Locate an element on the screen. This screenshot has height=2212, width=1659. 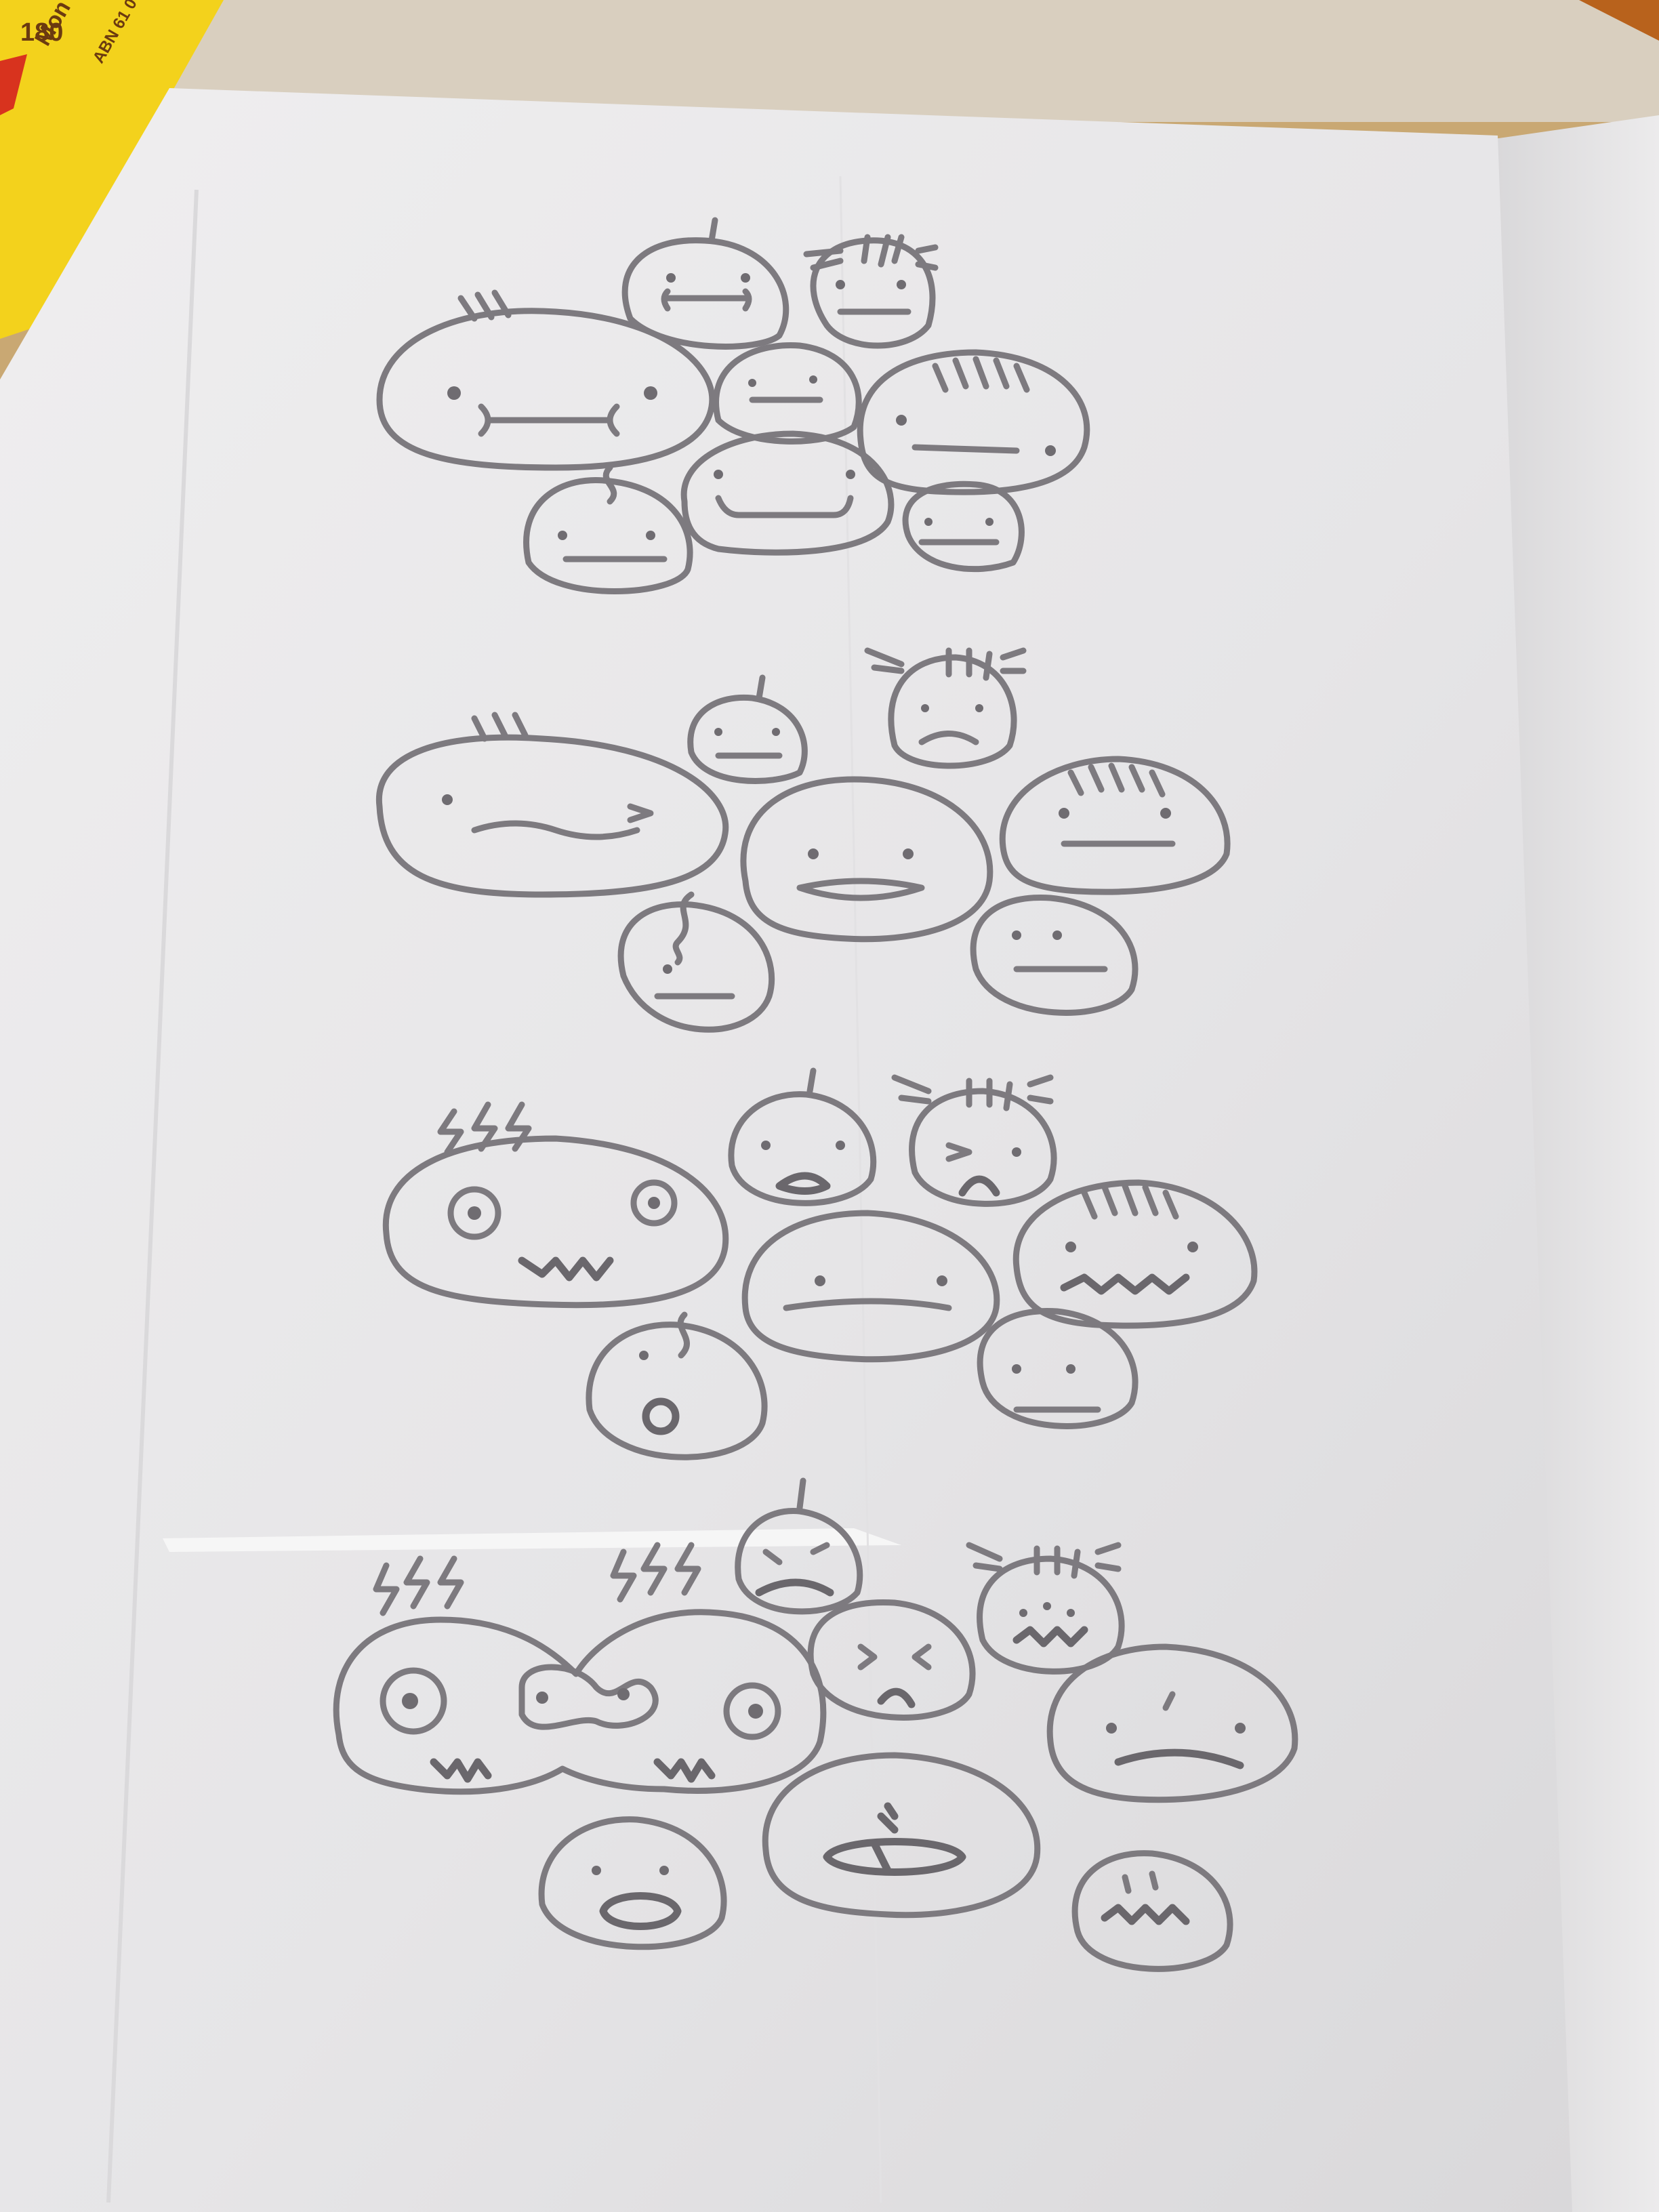
page-tear-shadow is located at coordinates (532, 1540).